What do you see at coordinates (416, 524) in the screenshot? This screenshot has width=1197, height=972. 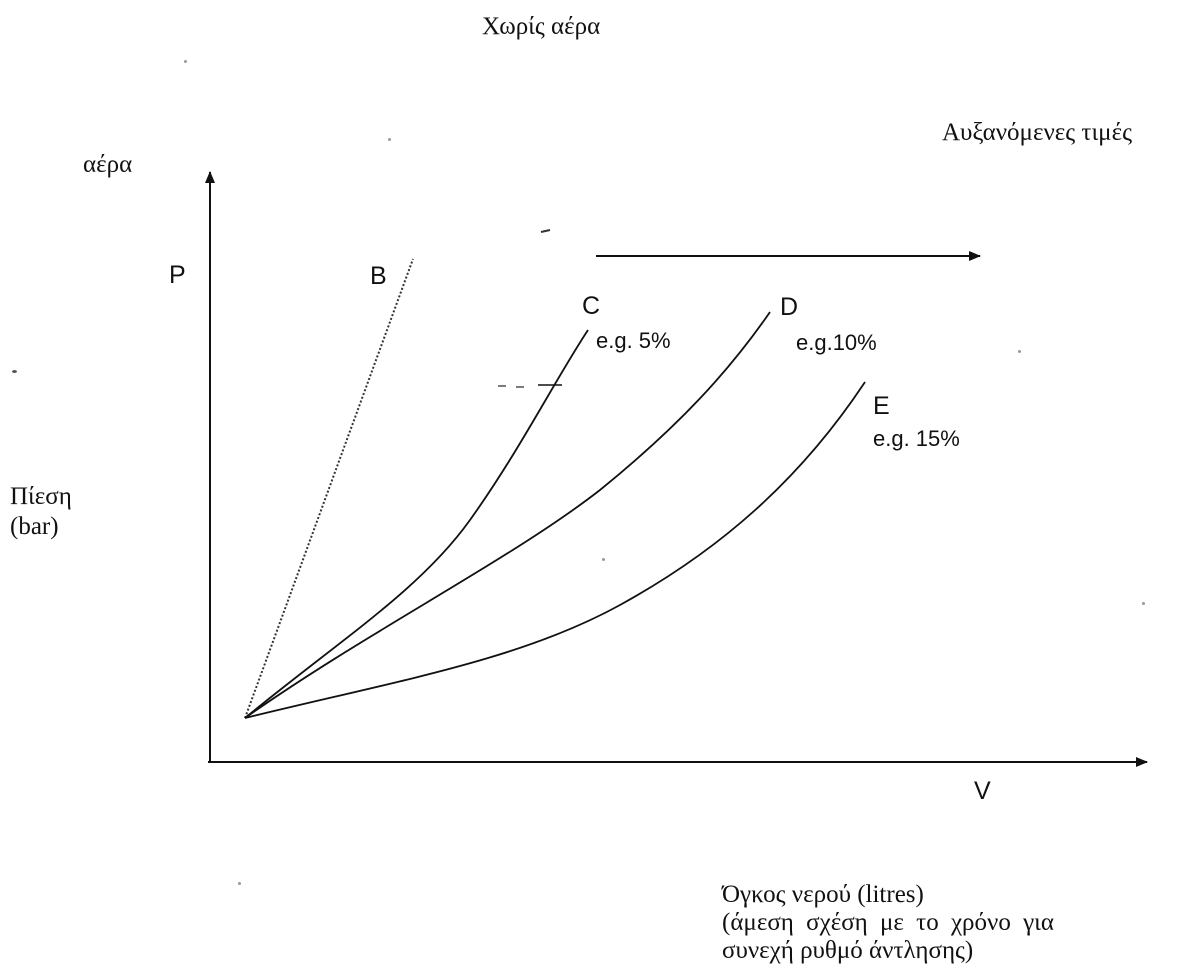 I see `curve-c` at bounding box center [416, 524].